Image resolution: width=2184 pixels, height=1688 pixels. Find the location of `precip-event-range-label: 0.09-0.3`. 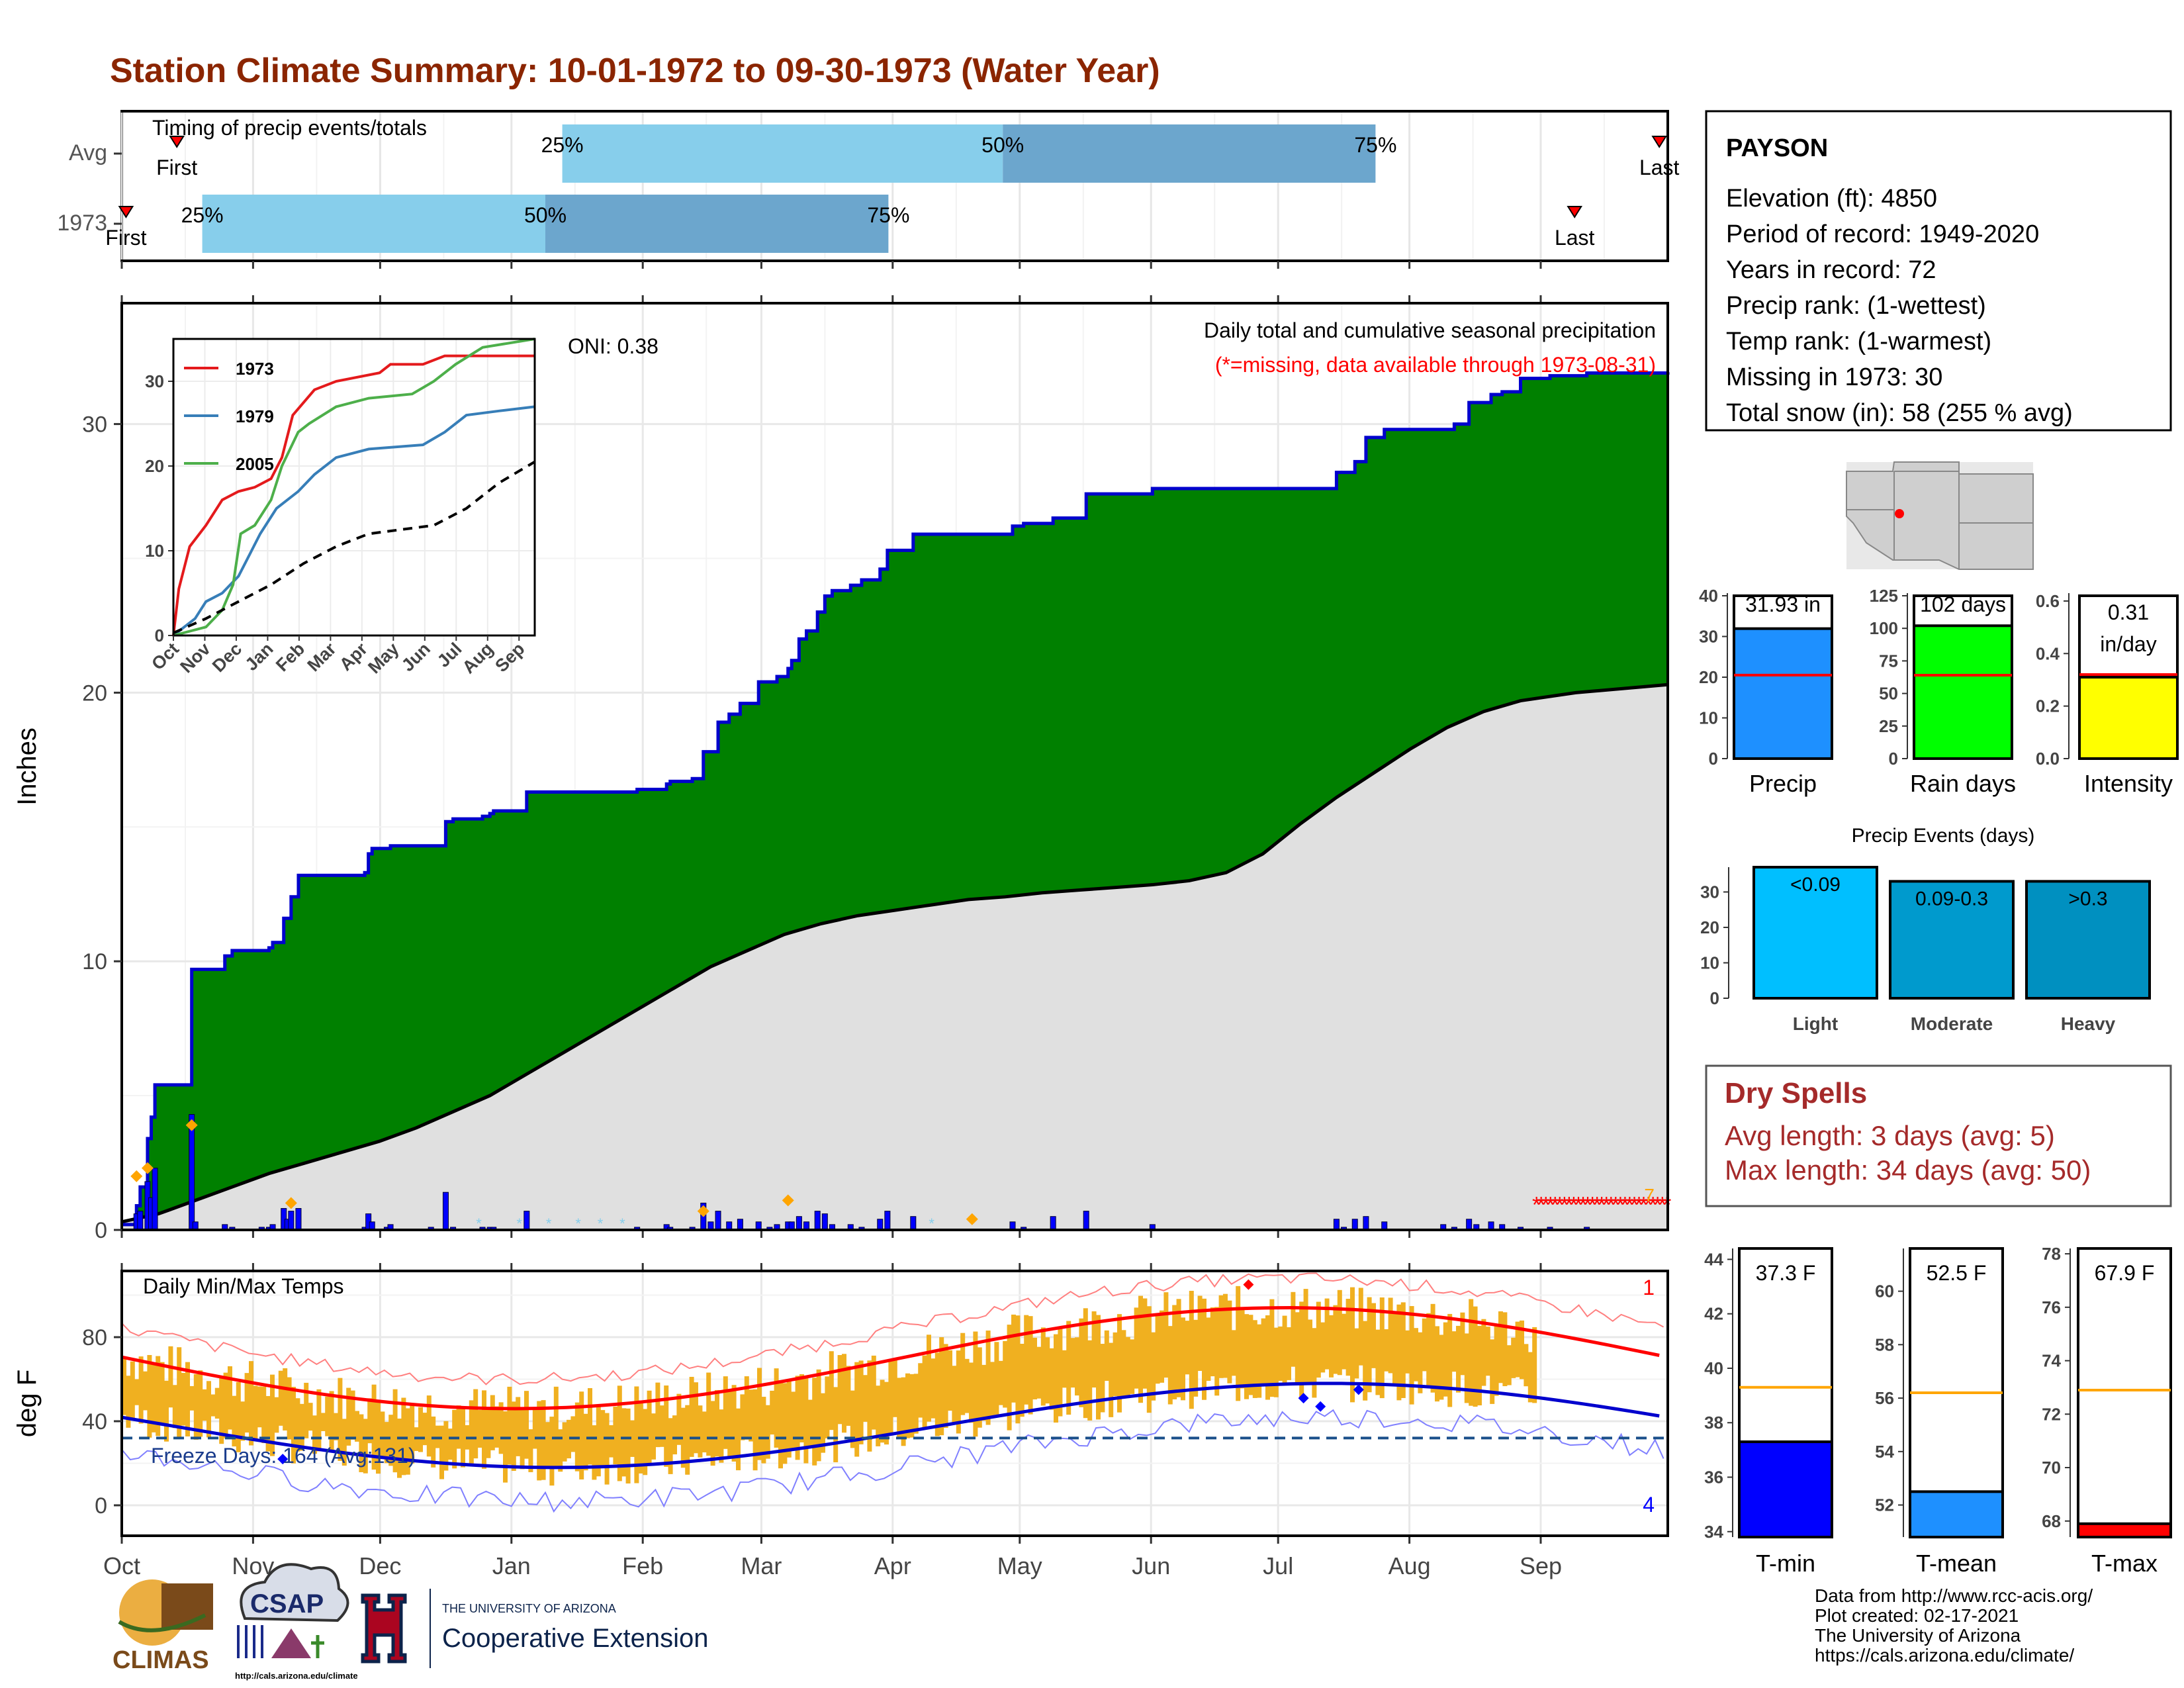

precip-event-range-label: 0.09-0.3 is located at coordinates (1951, 899).